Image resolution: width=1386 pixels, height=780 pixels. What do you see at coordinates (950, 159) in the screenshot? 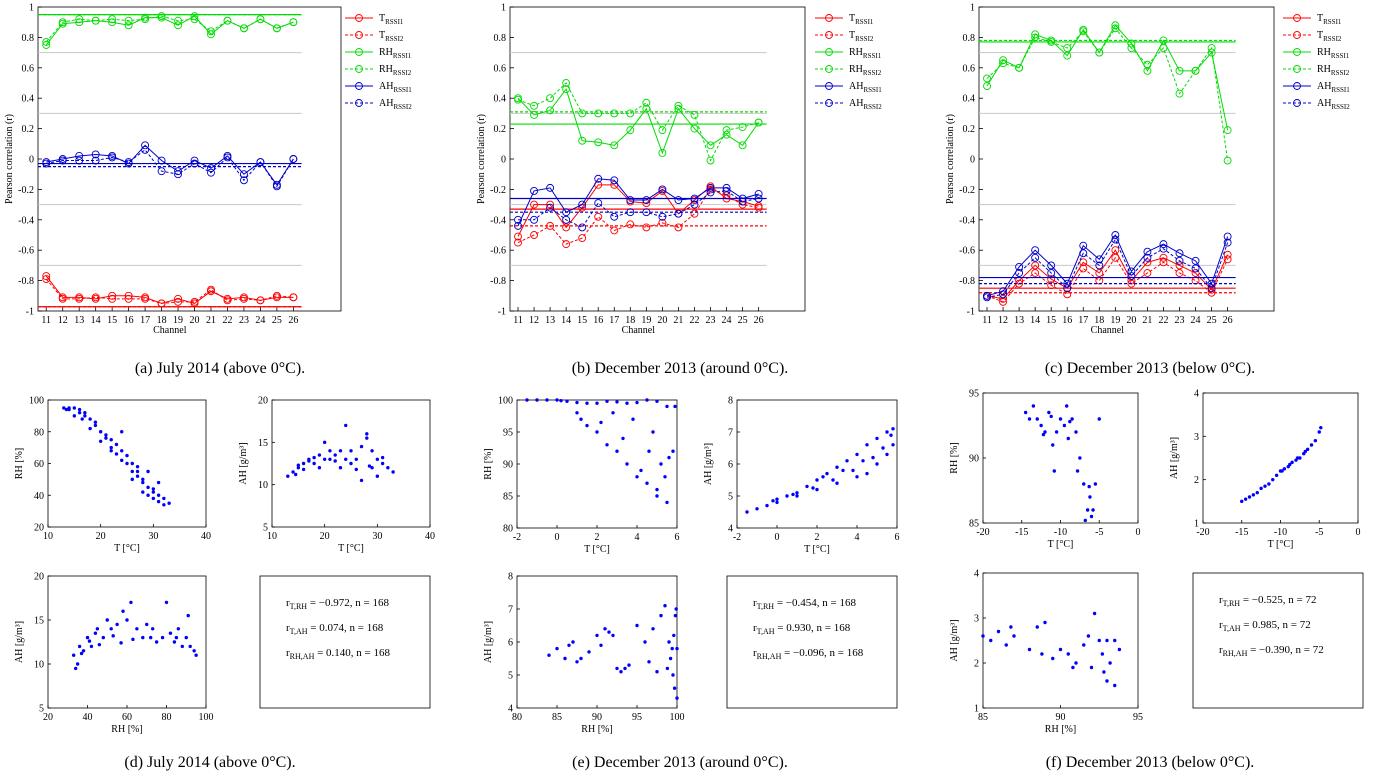
I see `y-axis-label: Pearson correlation (r)` at bounding box center [950, 159].